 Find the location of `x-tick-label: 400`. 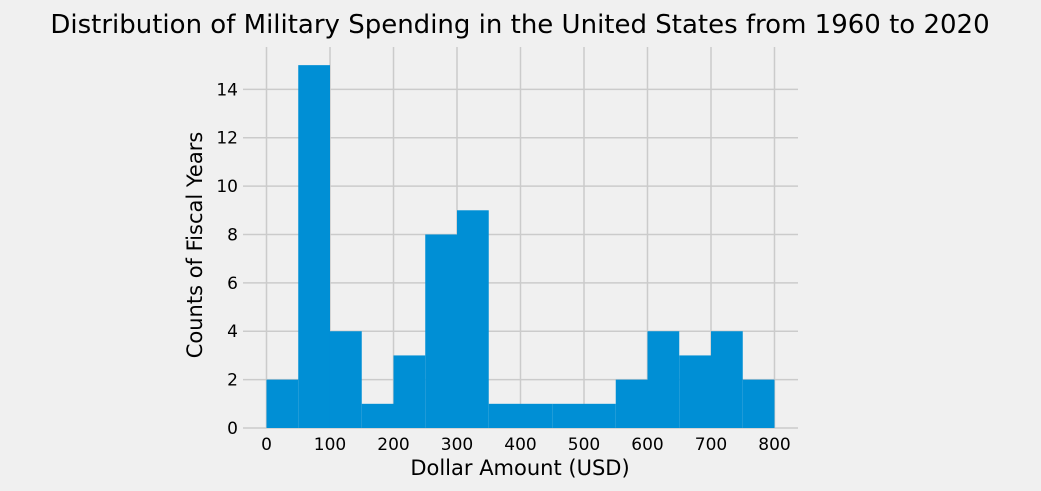

x-tick-label: 400 is located at coordinates (520, 445).